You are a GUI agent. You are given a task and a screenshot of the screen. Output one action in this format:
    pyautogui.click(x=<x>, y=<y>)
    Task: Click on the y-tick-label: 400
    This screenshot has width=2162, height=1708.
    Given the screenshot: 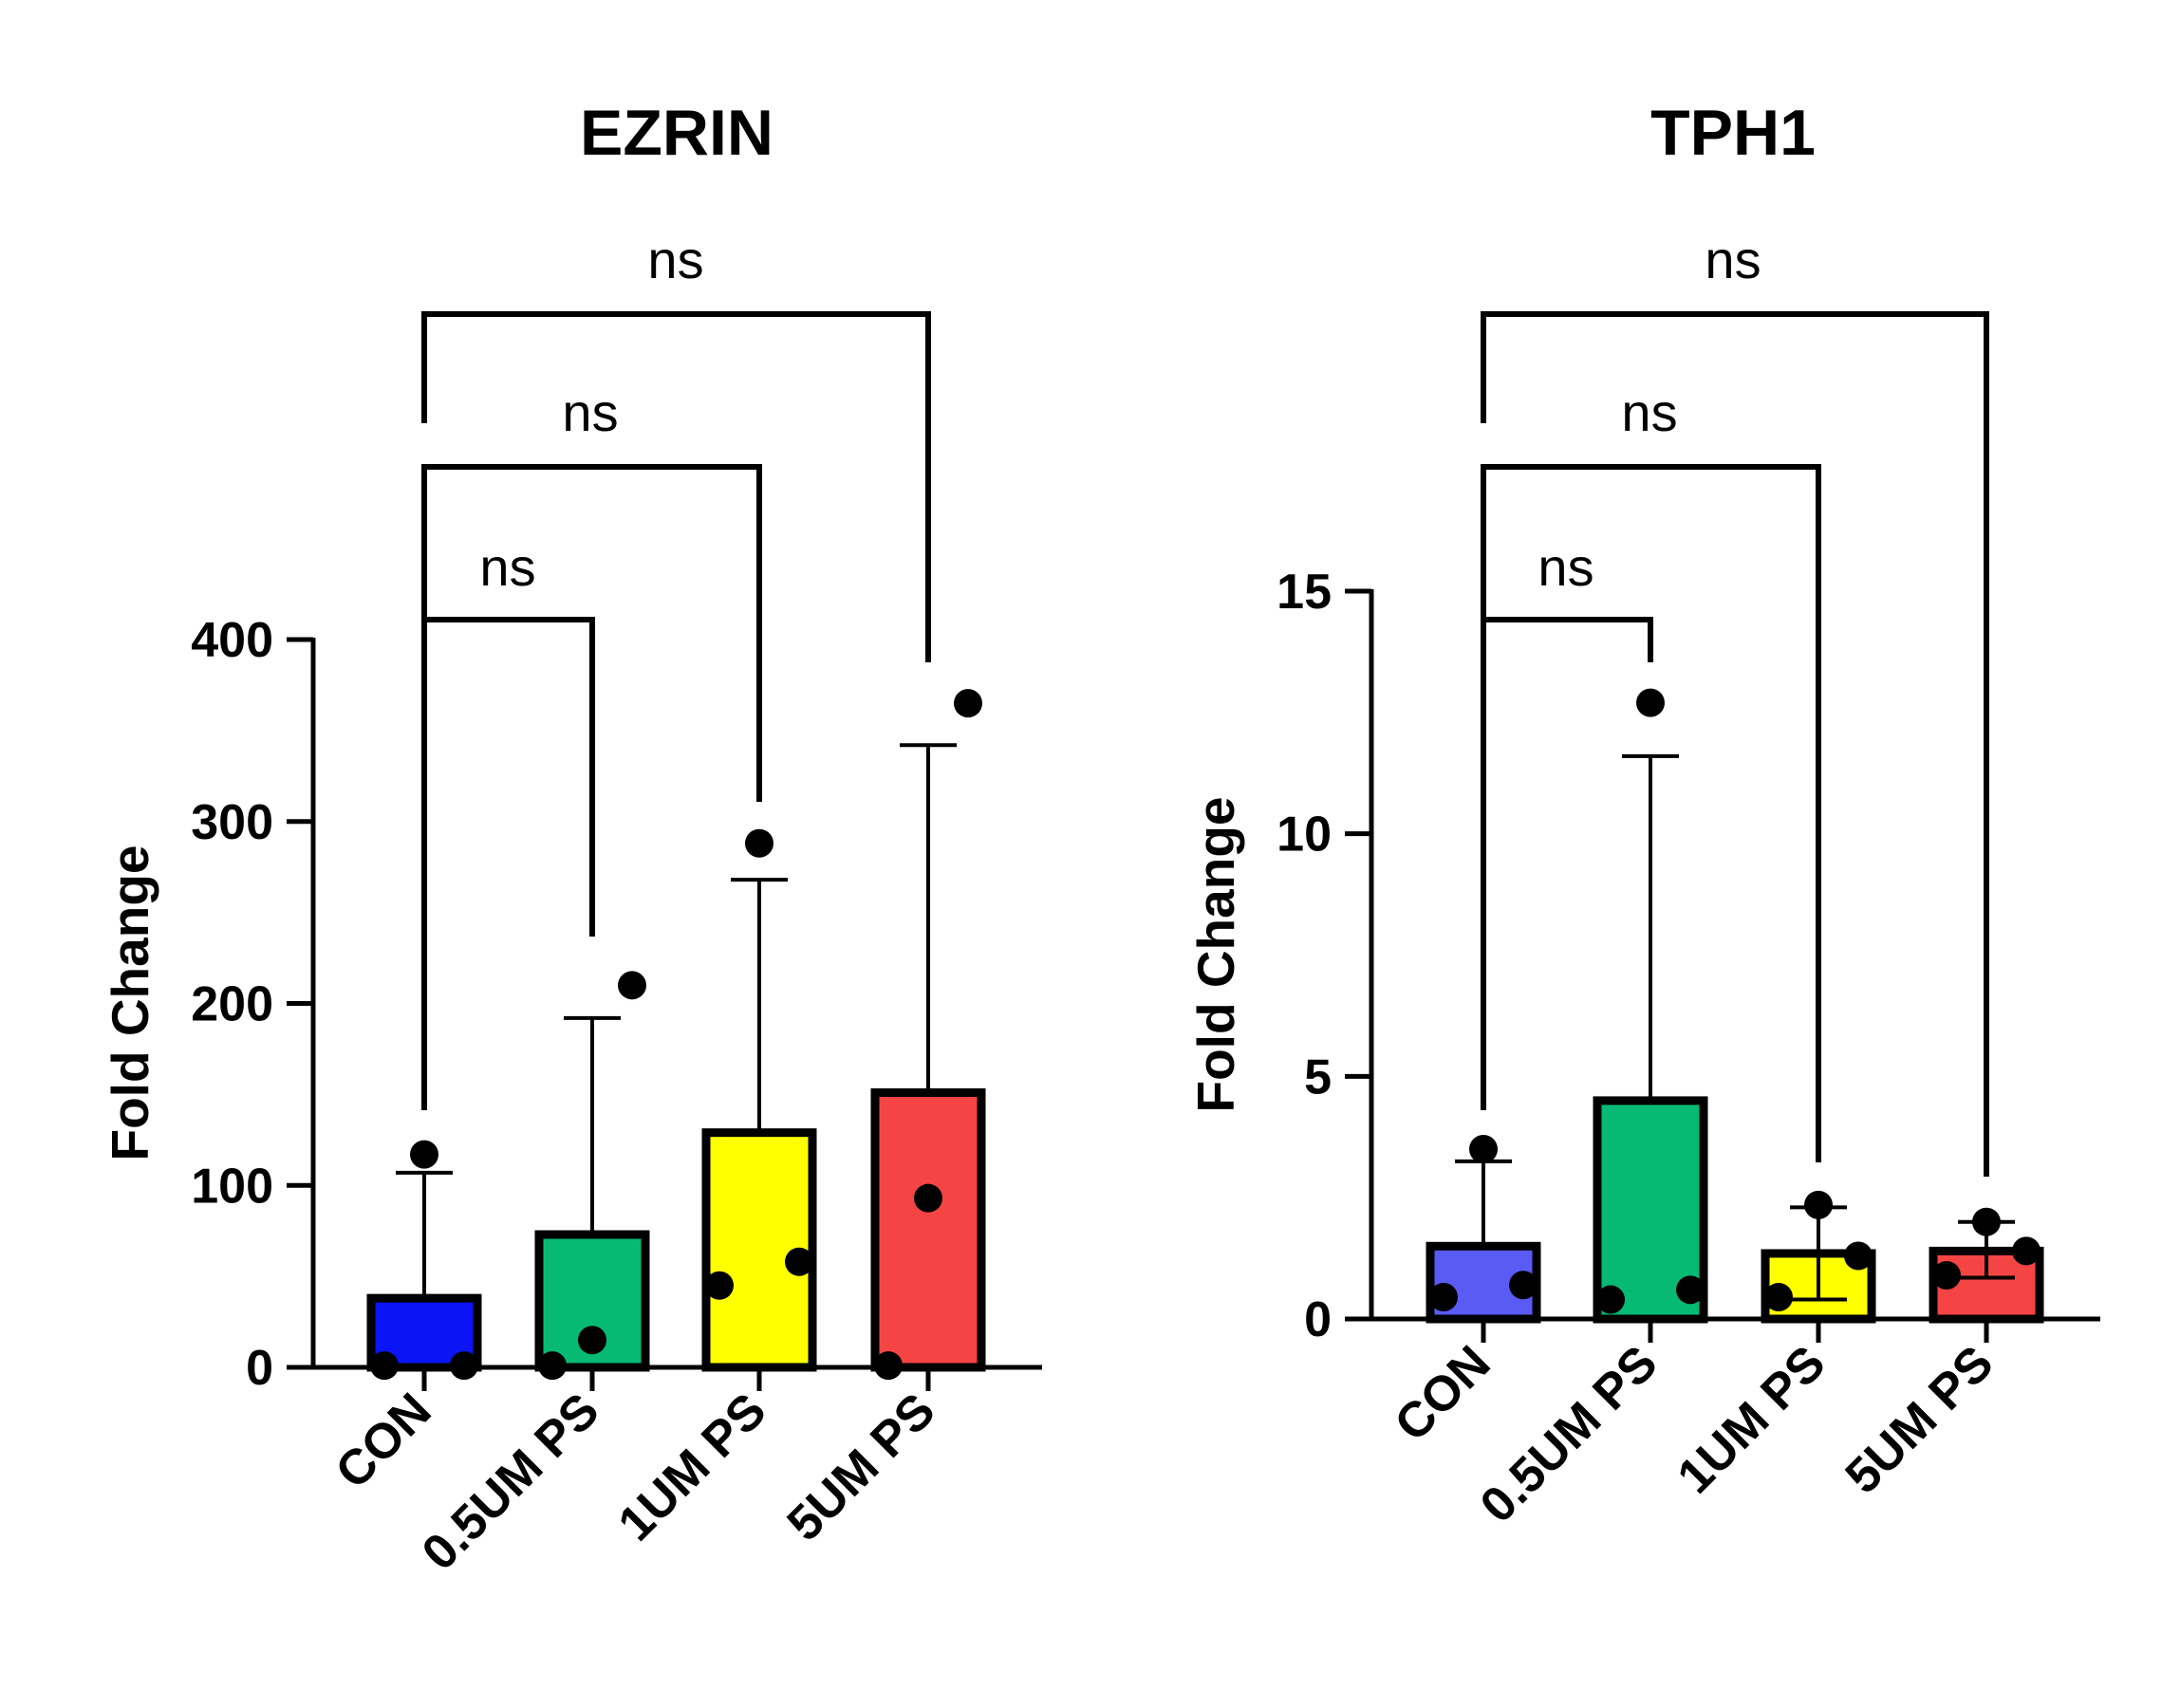 What is the action you would take?
    pyautogui.click(x=232, y=640)
    